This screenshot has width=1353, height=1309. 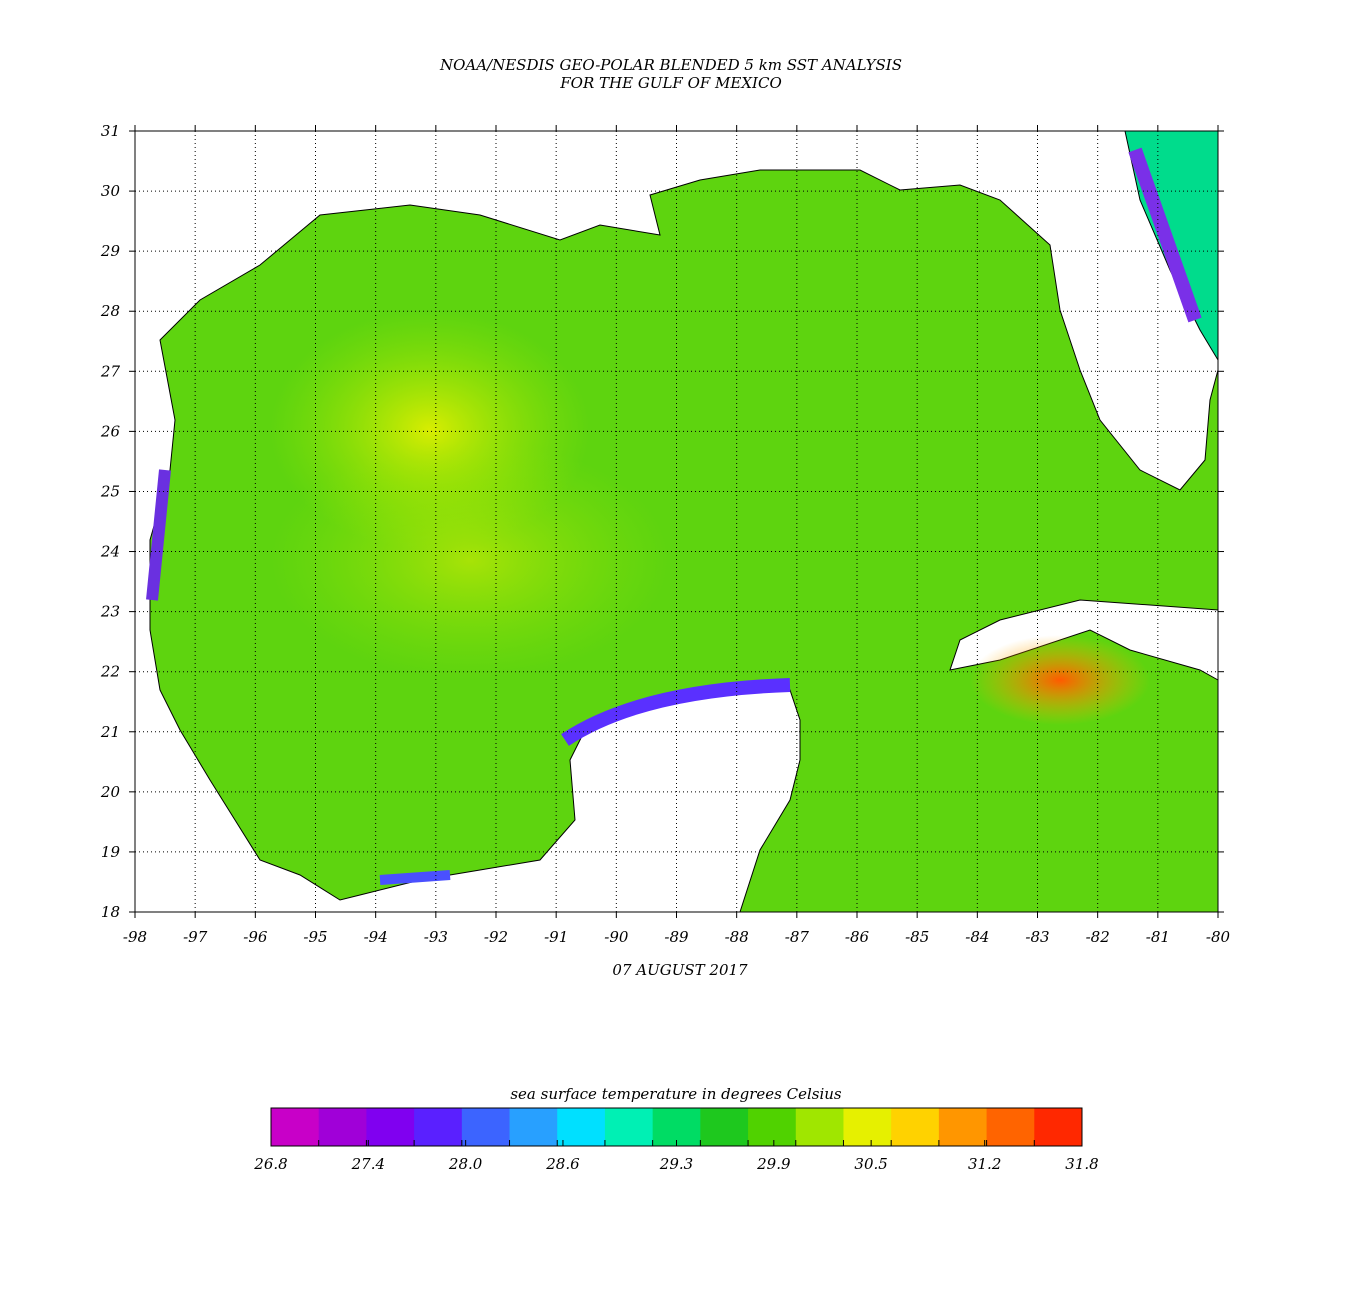 I want to click on x-tick-label: -95, so click(x=315, y=937).